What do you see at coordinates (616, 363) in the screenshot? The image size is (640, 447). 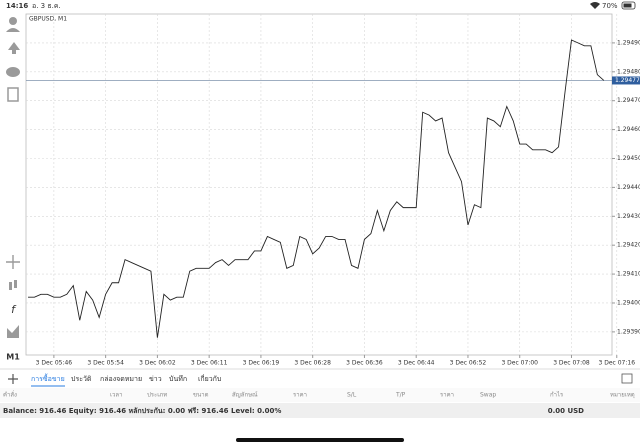 I see `x-tick-label: 3 Dec 07:16` at bounding box center [616, 363].